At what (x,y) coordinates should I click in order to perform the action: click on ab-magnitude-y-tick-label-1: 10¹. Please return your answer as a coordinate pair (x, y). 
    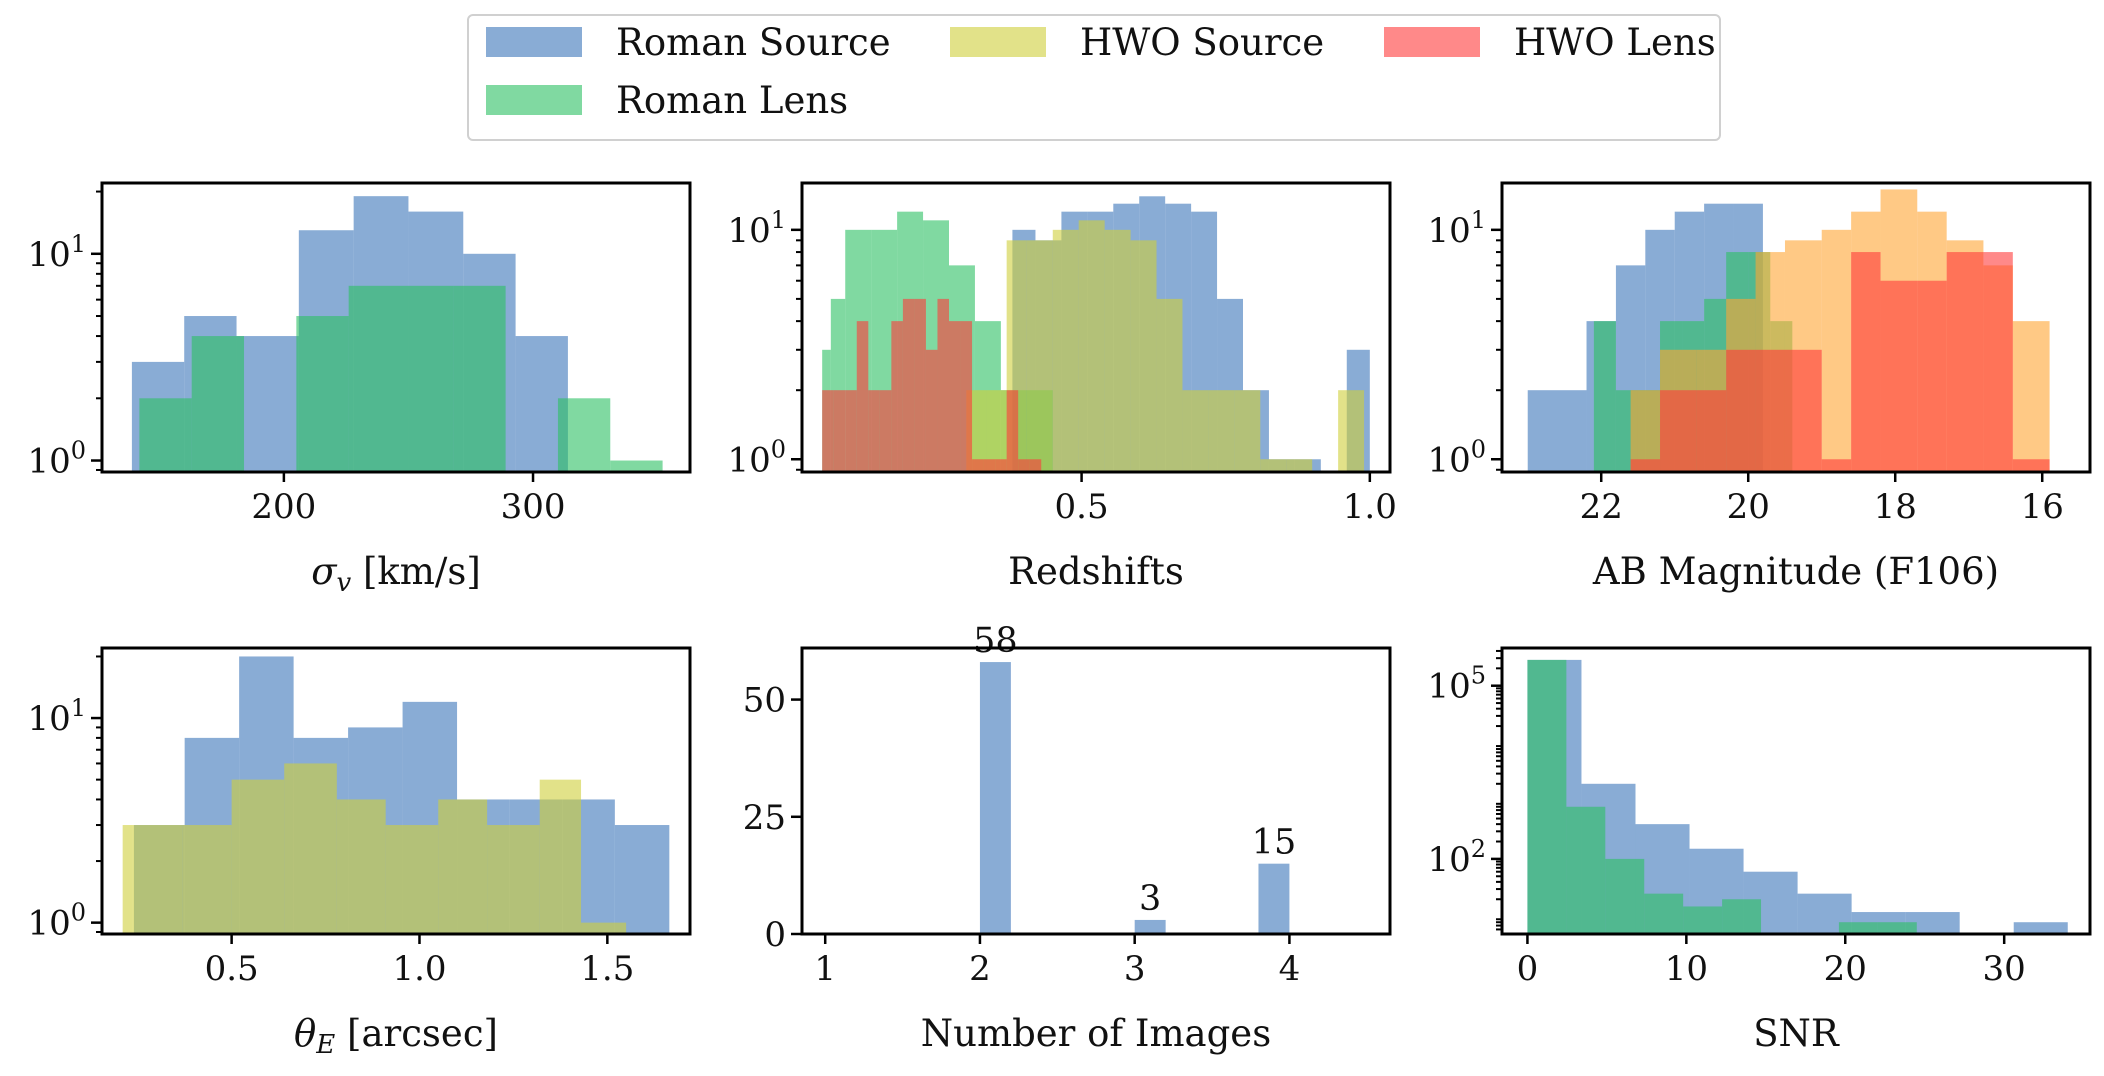
    Looking at the image, I should click on (1456, 228).